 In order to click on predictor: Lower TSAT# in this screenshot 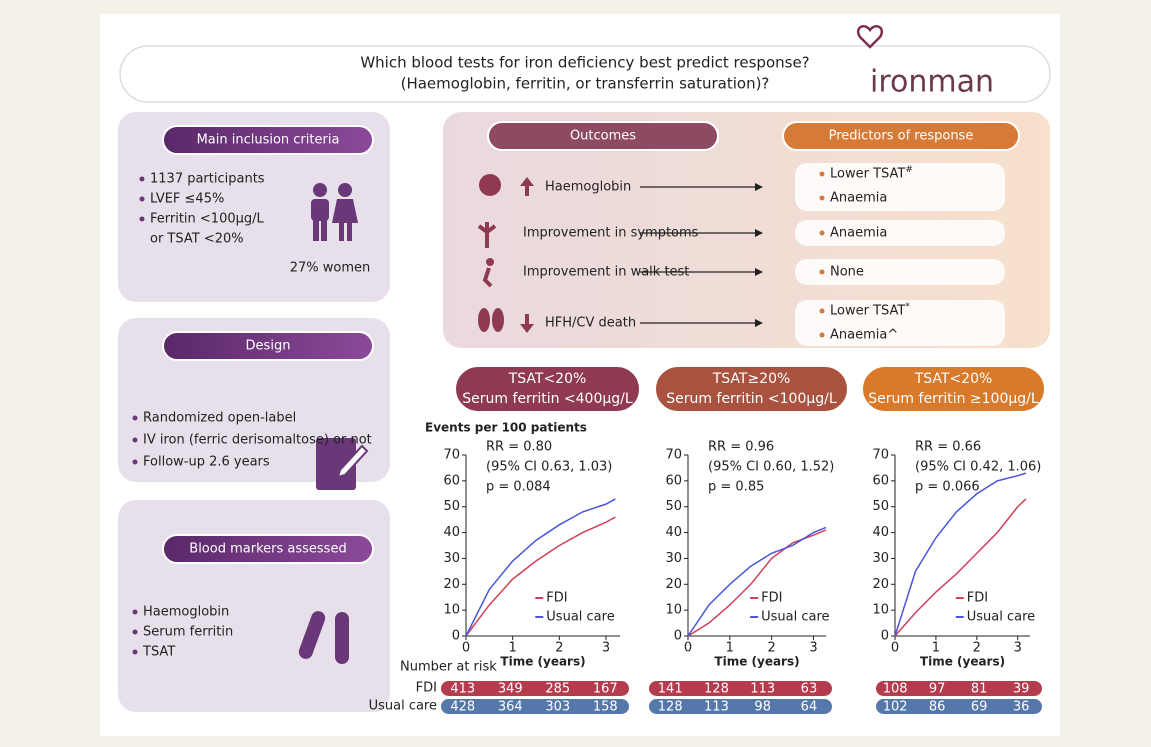, I will do `click(871, 173)`.